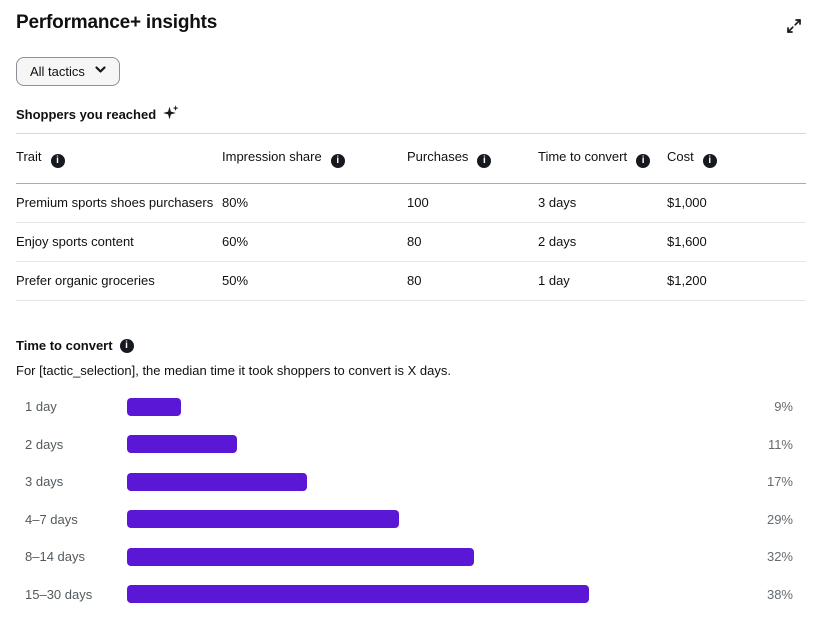 Image resolution: width=822 pixels, height=622 pixels. Describe the element at coordinates (272, 156) in the screenshot. I see `col-header-label: Impression share` at that location.